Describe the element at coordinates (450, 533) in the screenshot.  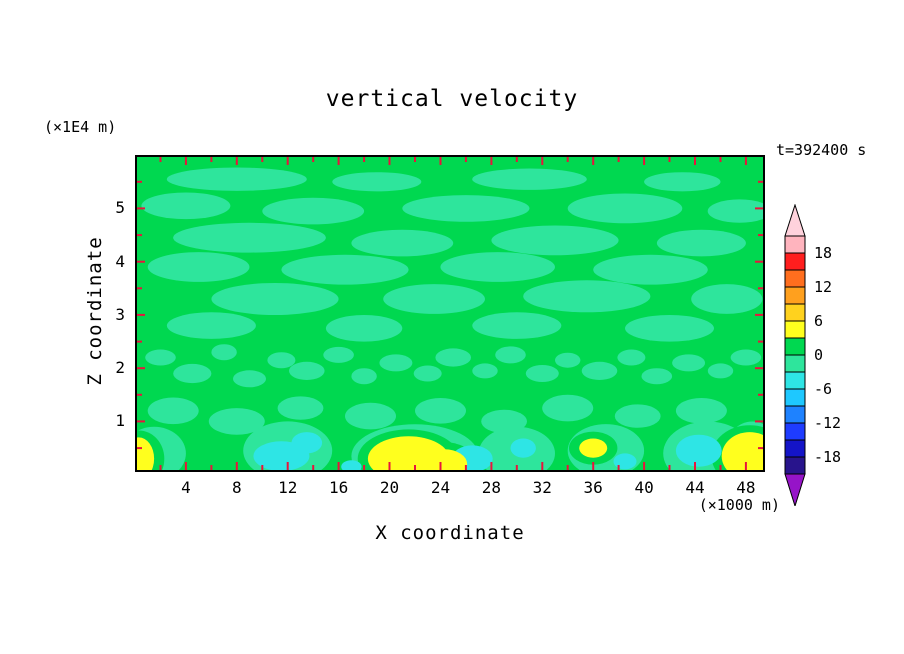
I see `x-axis-label: X coordinate` at that location.